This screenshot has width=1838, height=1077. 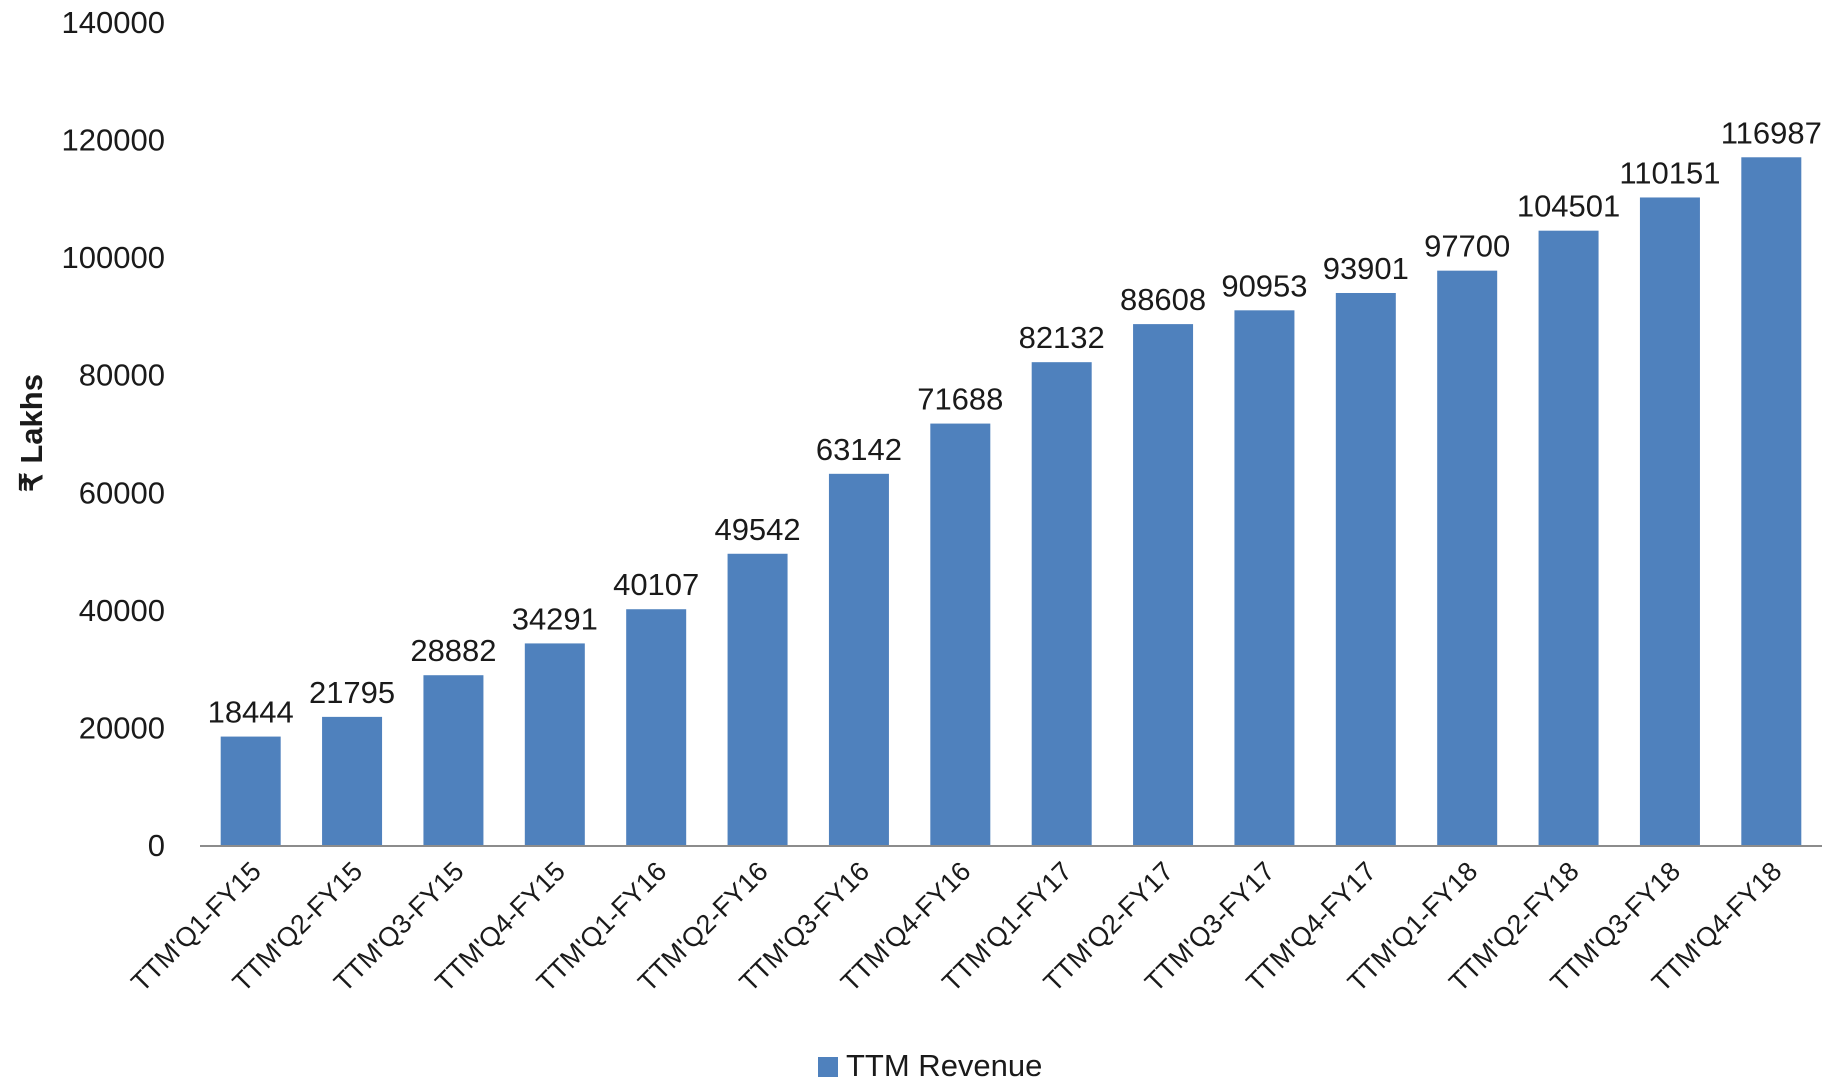 I want to click on y-axis-title: ₹ Lakhs, so click(x=31, y=433).